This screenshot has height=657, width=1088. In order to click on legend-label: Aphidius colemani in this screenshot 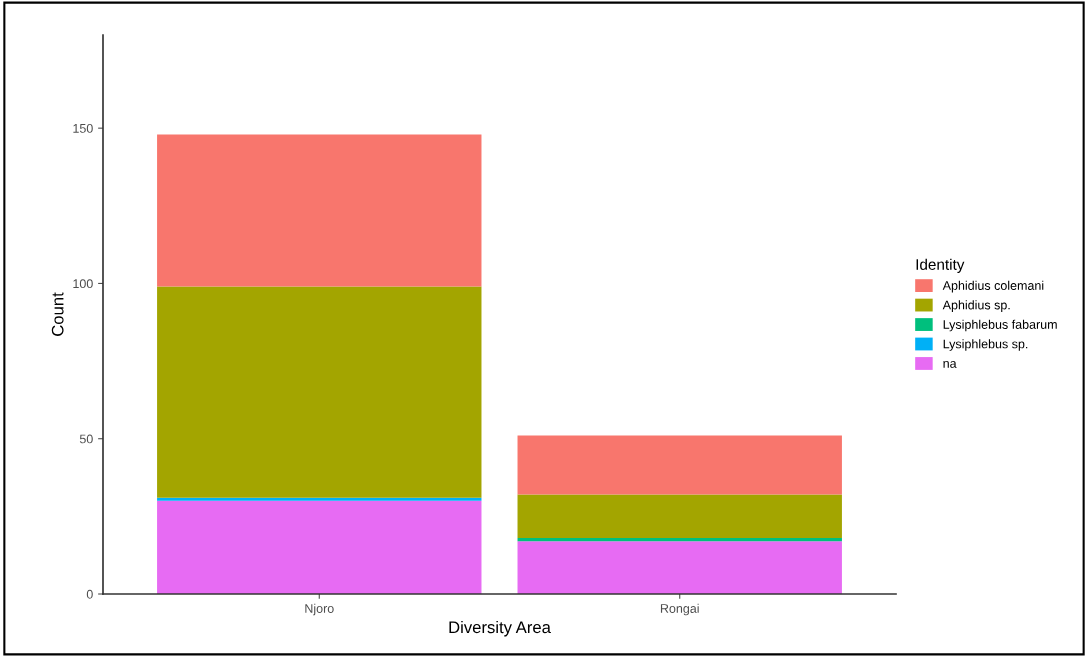, I will do `click(993, 286)`.